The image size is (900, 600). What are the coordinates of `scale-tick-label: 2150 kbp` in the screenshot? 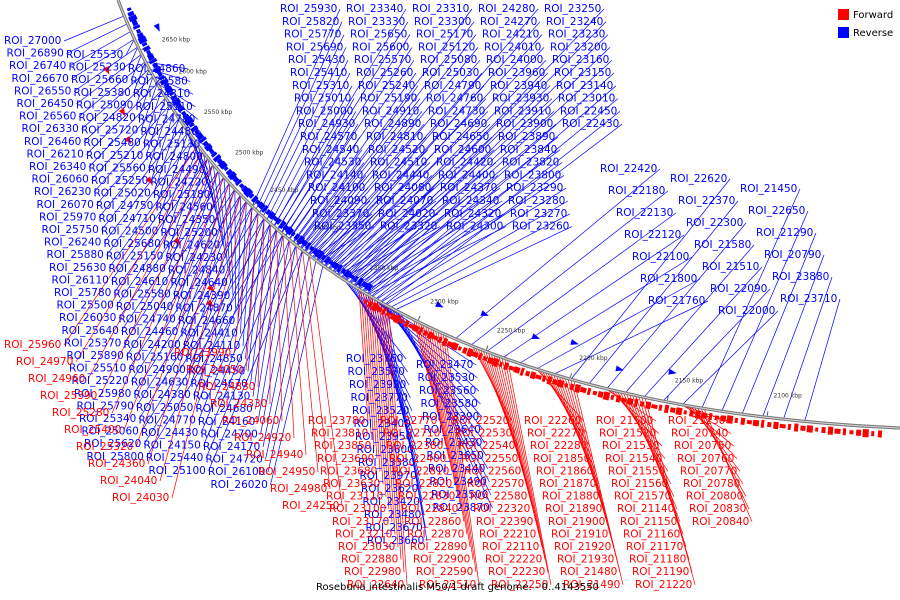 It's located at (689, 380).